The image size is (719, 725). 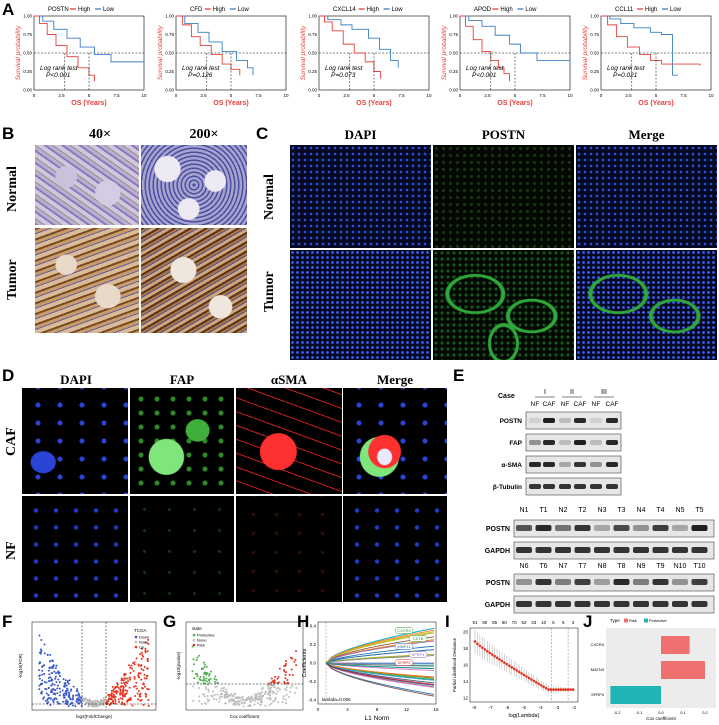 I want to click on km-pvalue: P=0.021, so click(x=625, y=75).